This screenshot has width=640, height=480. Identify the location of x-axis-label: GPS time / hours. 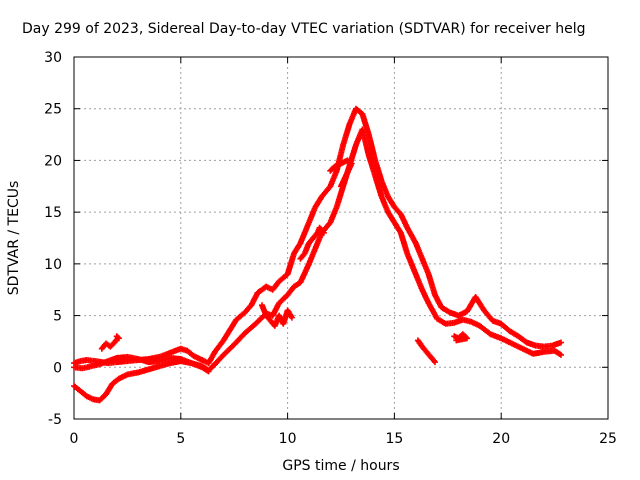
(340, 466).